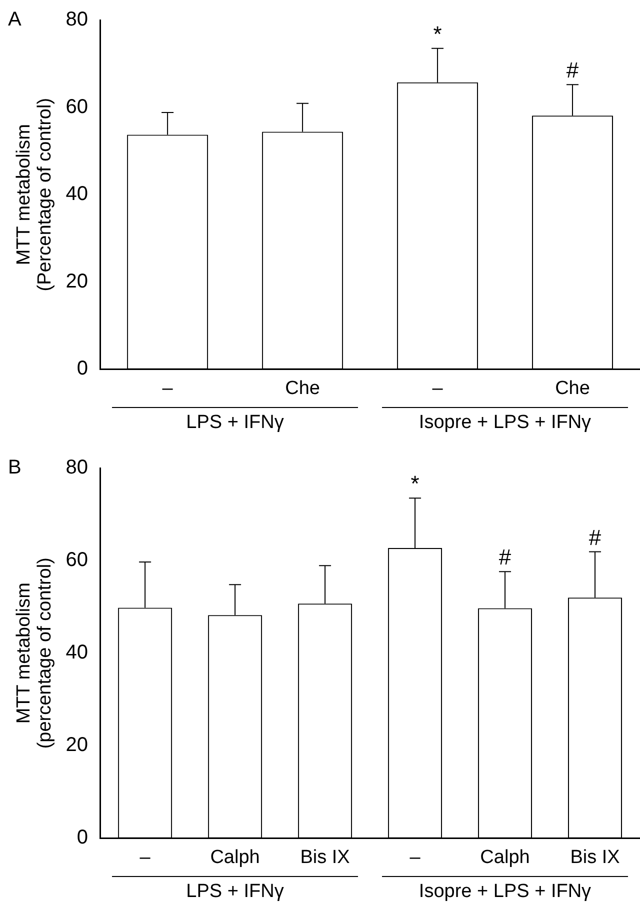  I want to click on chart-title: A, so click(15, 19).